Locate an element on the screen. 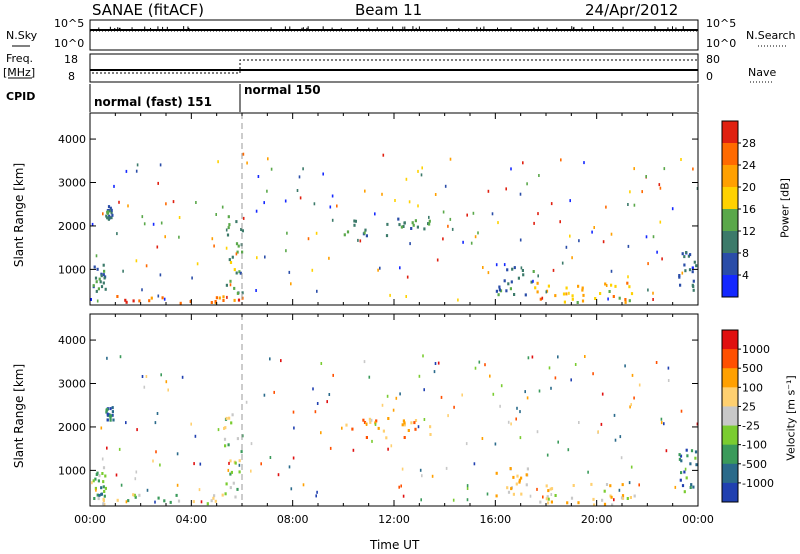  colorbar-tick-label-4: -25 is located at coordinates (751, 426).